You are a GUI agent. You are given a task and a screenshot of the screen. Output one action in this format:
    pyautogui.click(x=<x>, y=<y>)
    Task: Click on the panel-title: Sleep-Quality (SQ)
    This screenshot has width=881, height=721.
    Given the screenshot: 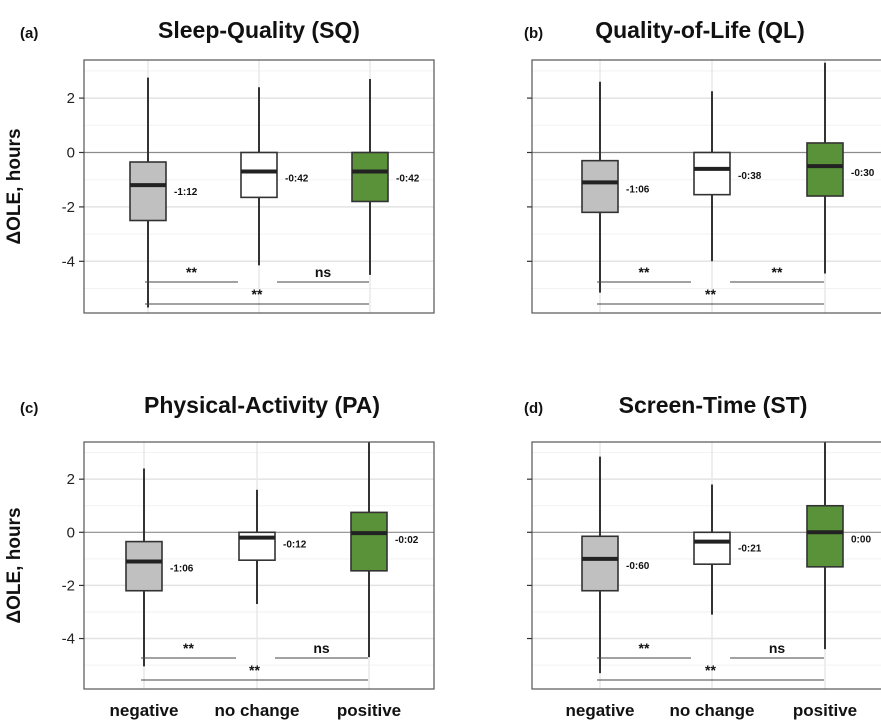 What is the action you would take?
    pyautogui.click(x=259, y=30)
    